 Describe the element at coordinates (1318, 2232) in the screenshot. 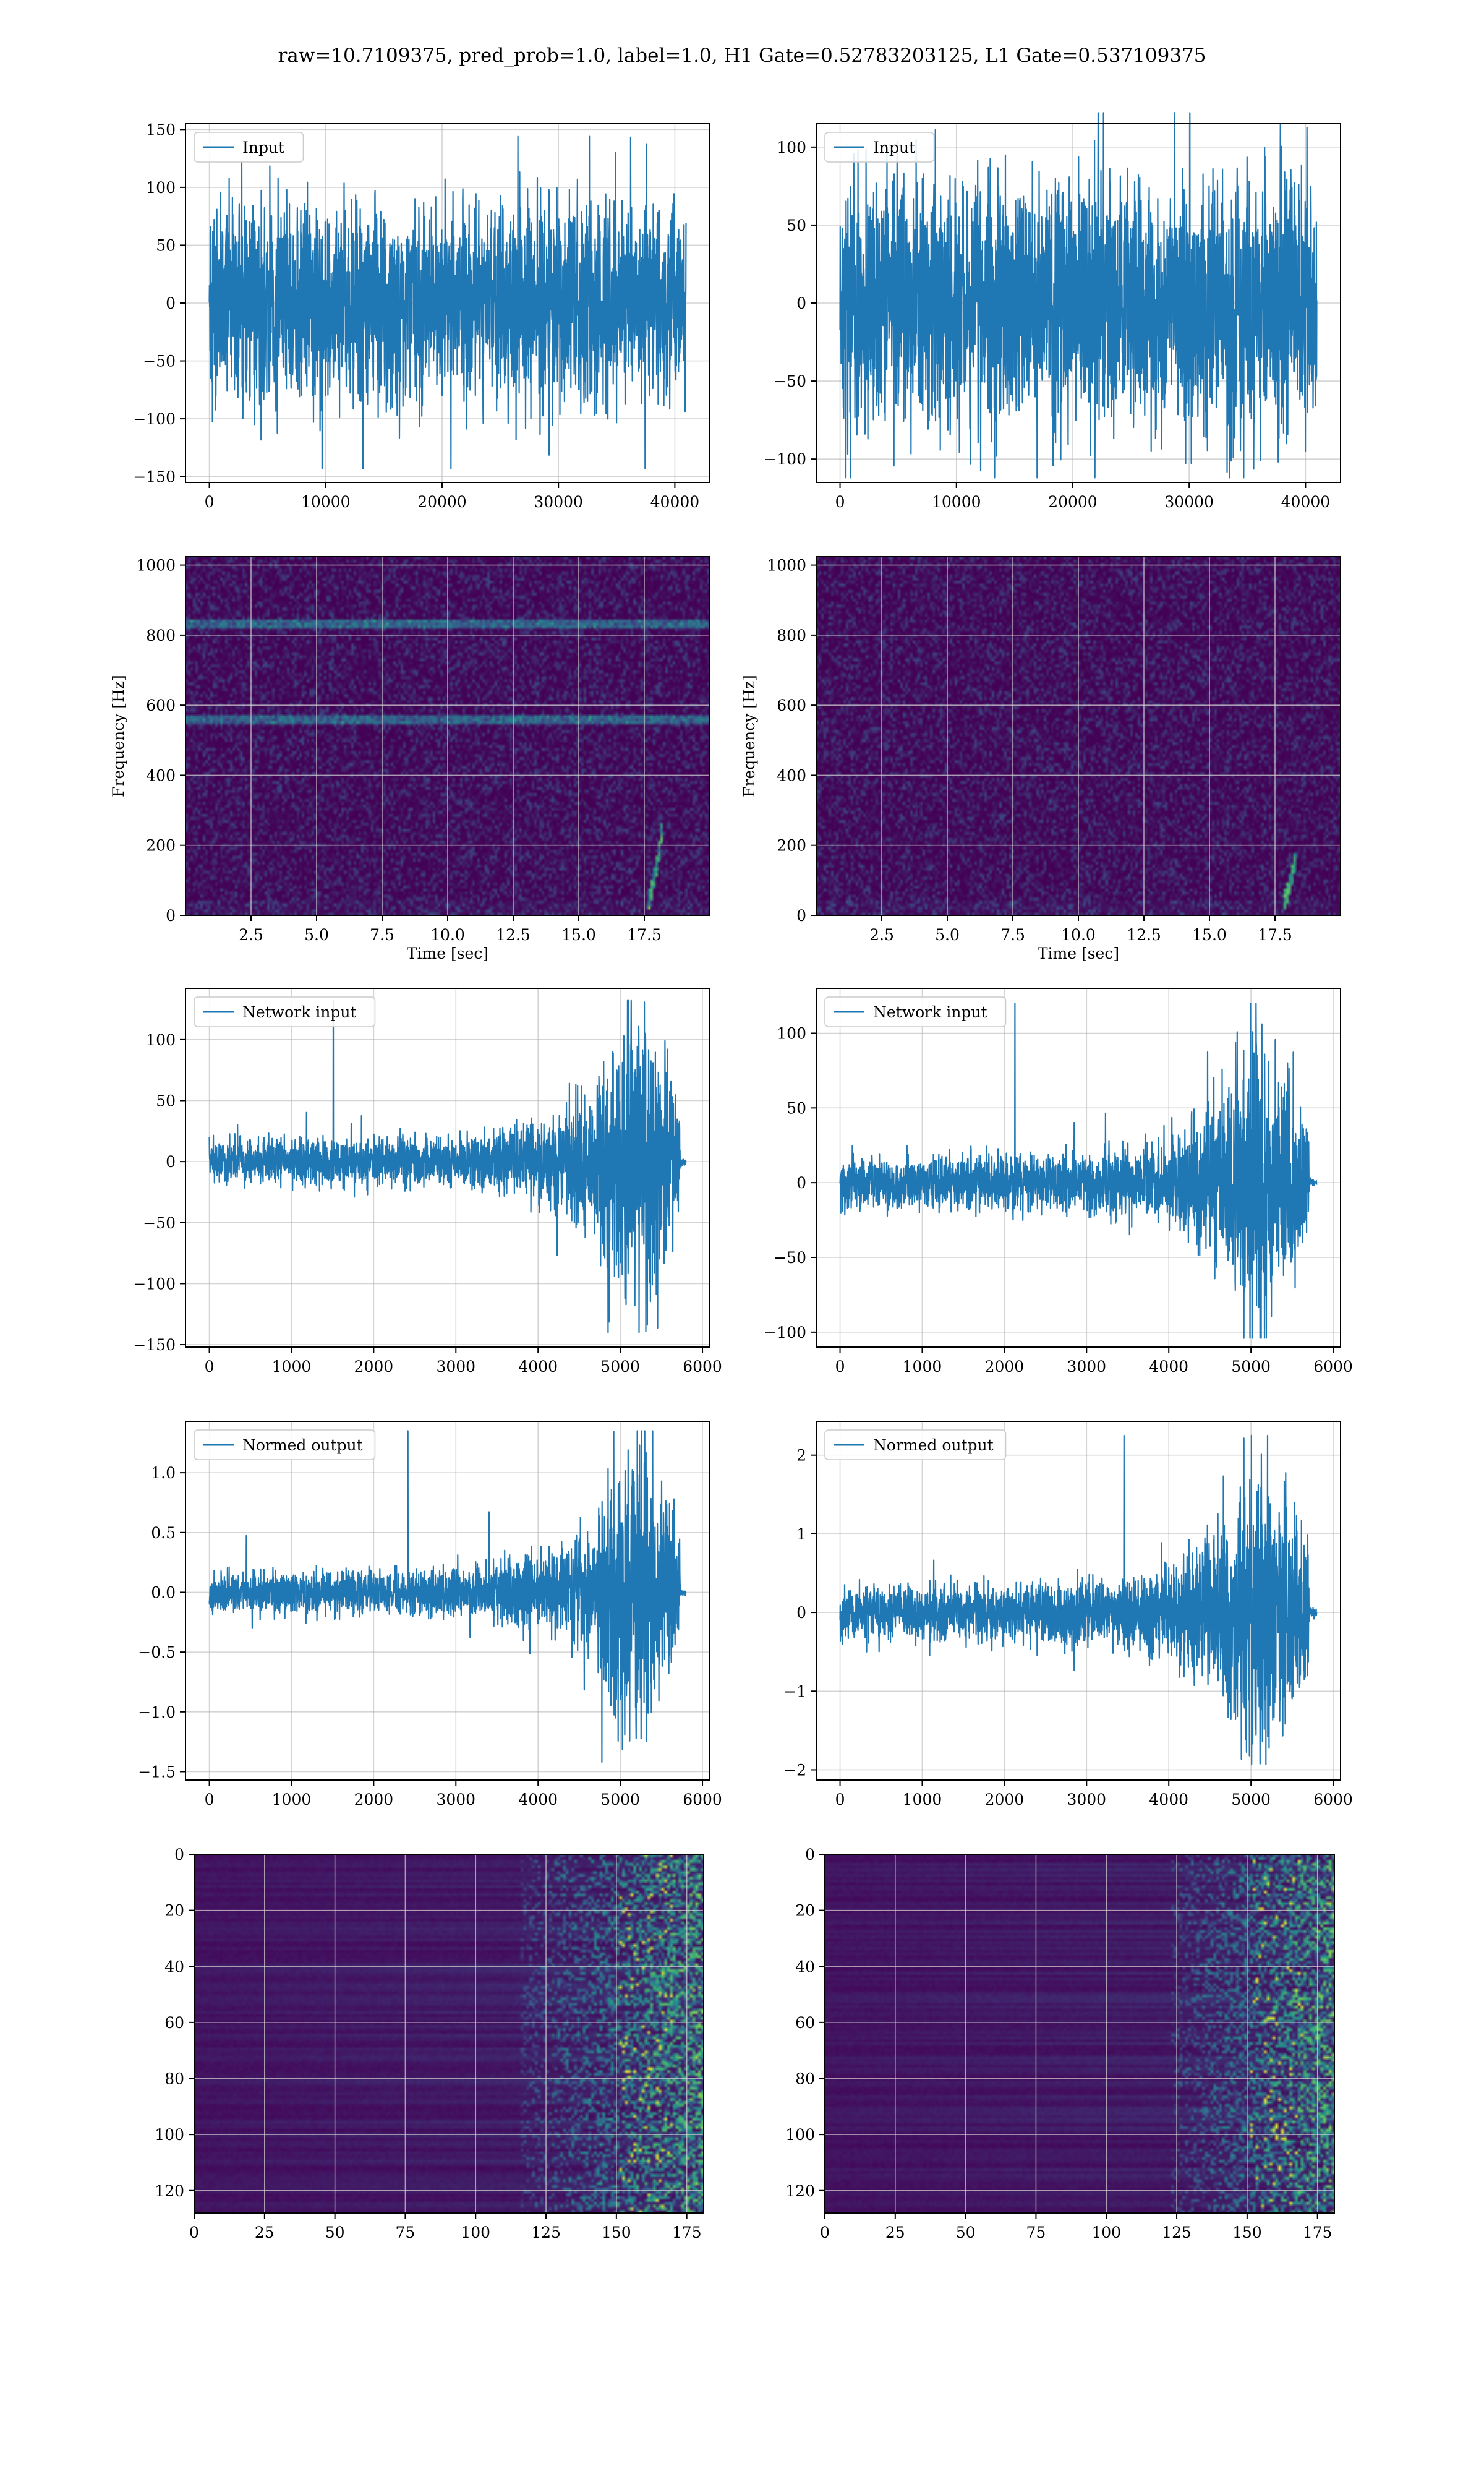

I see `x-tick-label: 175` at that location.